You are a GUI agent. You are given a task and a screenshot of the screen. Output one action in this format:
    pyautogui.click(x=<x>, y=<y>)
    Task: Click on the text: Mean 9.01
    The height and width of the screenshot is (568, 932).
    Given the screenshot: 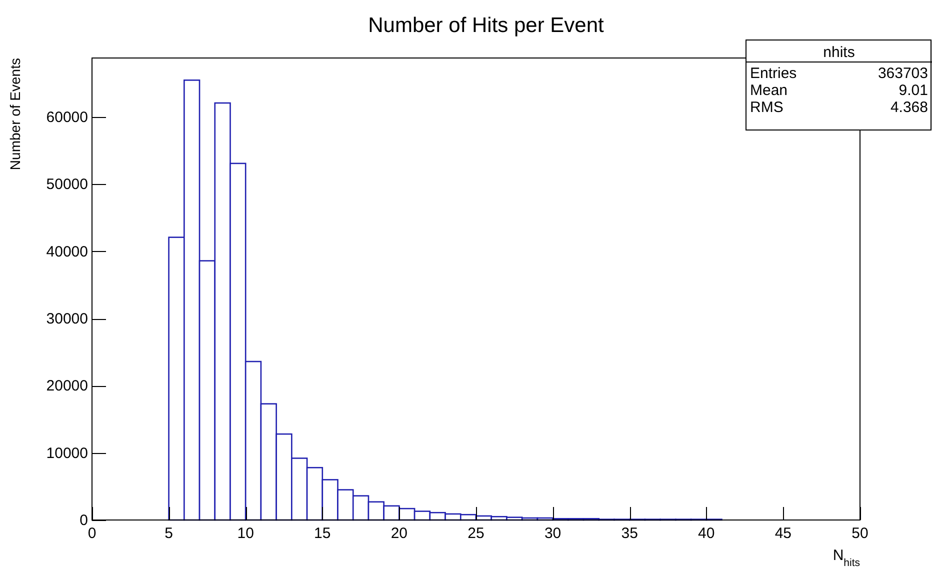 What is the action you would take?
    pyautogui.click(x=839, y=90)
    